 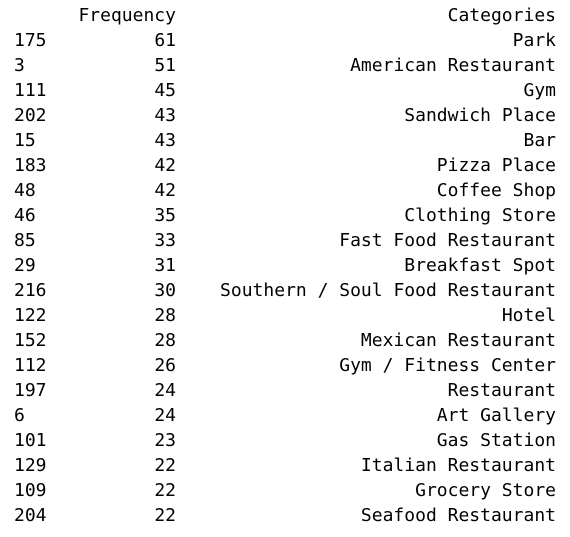 What do you see at coordinates (30, 440) in the screenshot?
I see `row-index: 101` at bounding box center [30, 440].